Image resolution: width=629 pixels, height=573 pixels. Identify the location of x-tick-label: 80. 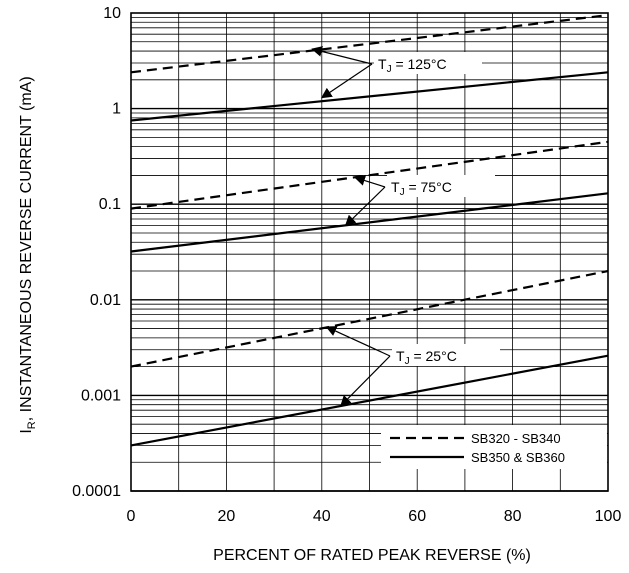
(513, 516).